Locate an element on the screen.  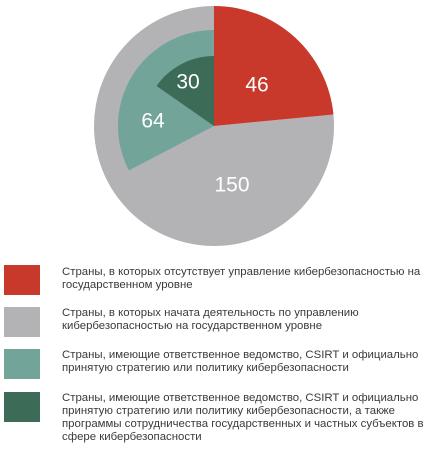
legend-swatch-dark-green is located at coordinates (22, 407).